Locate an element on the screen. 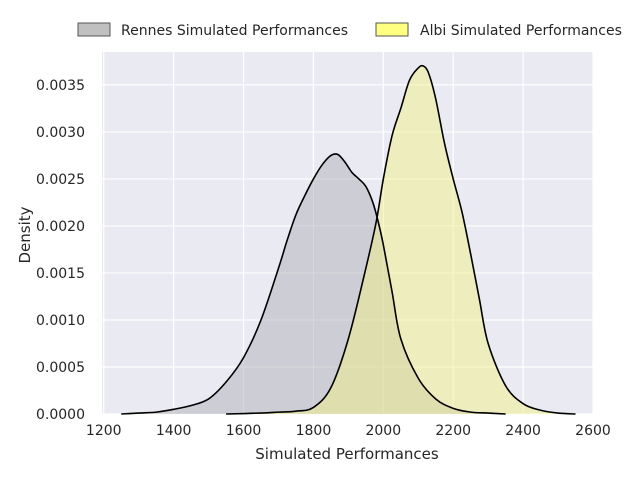 The height and width of the screenshot is (480, 640). y-tick-label: 0.0005 is located at coordinates (60, 368).